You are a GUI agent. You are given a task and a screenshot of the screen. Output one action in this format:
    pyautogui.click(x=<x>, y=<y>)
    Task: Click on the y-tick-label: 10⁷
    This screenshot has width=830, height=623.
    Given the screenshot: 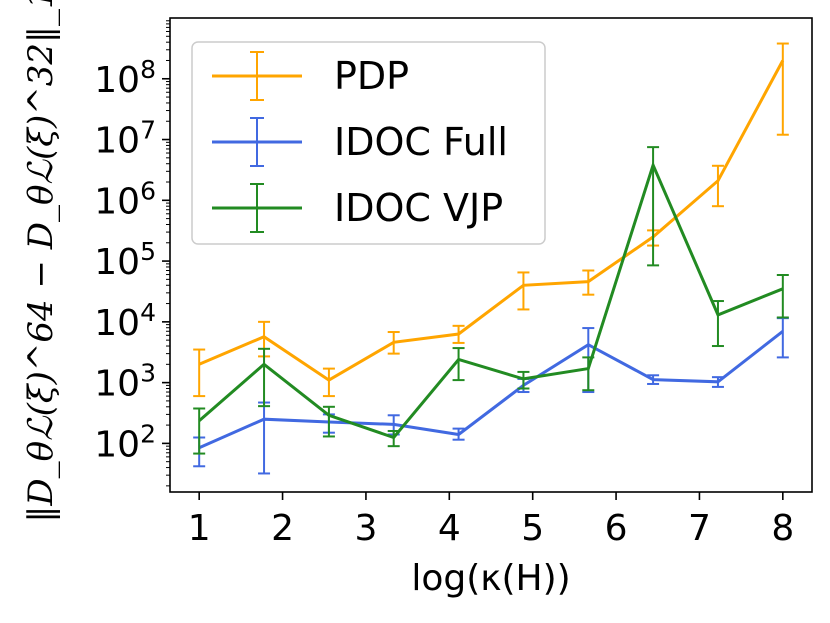 What is the action you would take?
    pyautogui.click(x=125, y=139)
    